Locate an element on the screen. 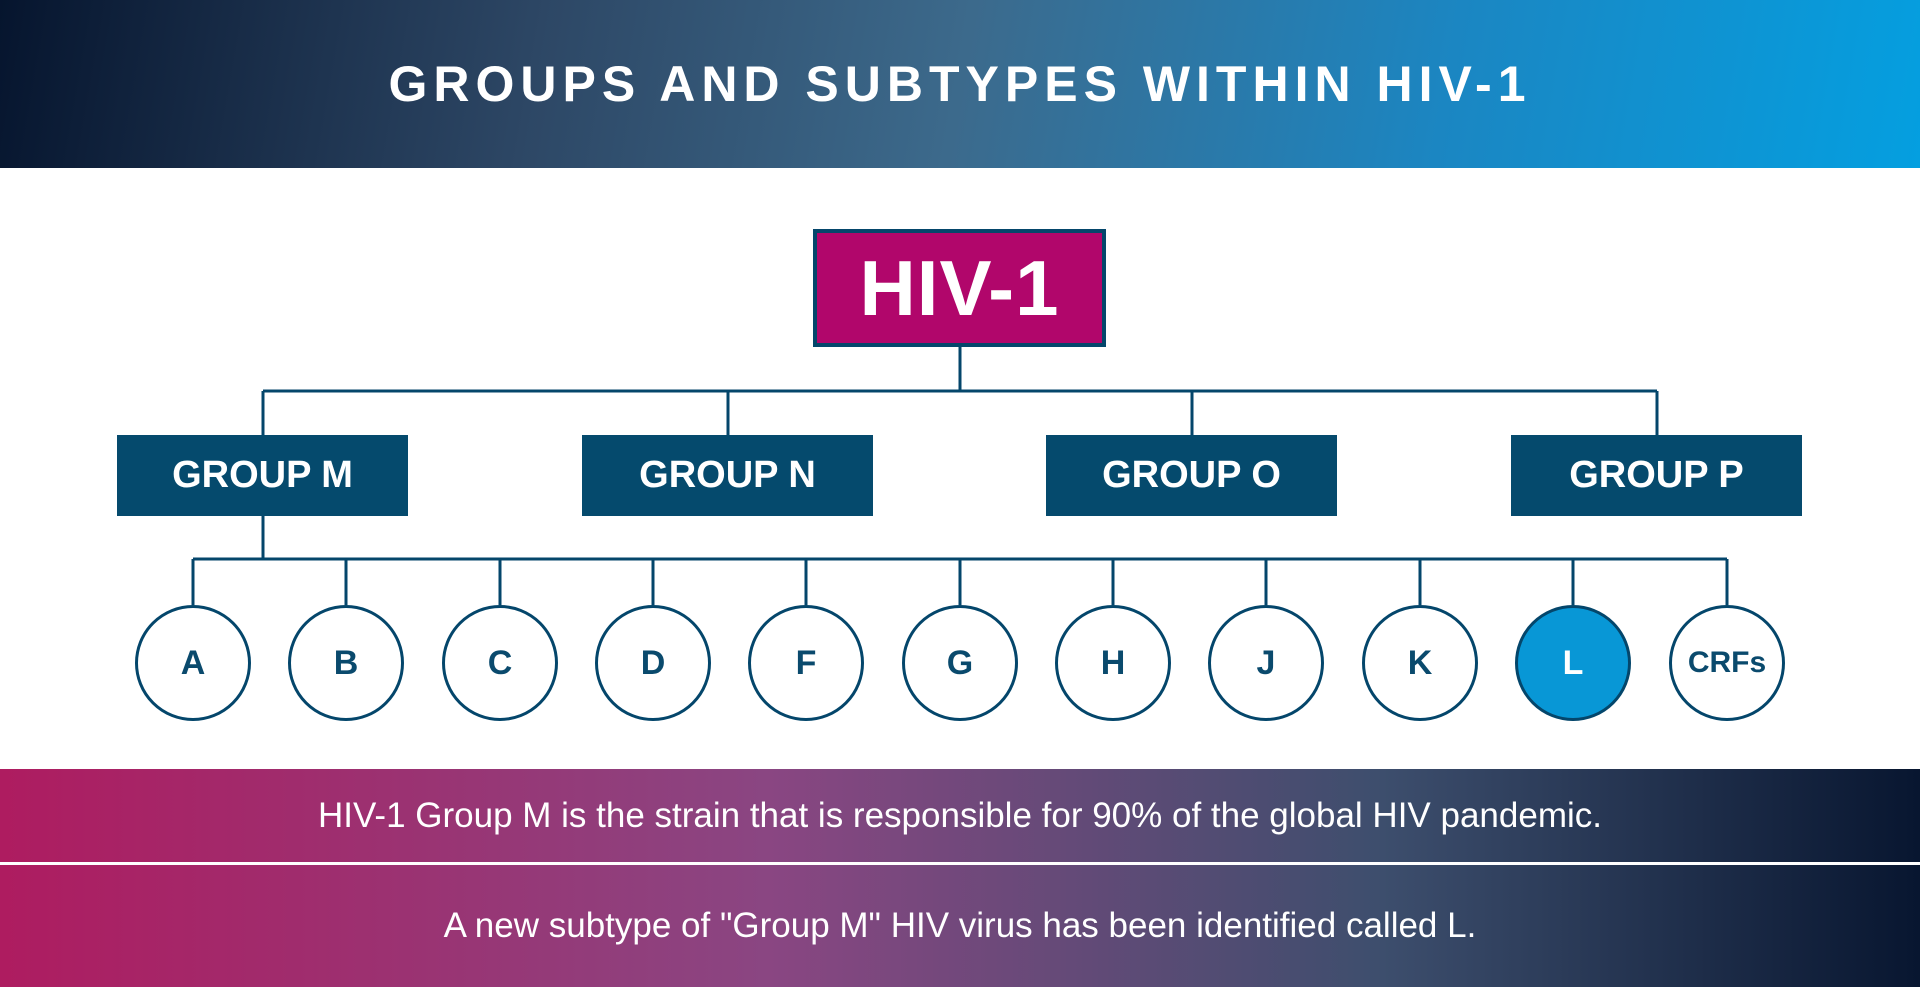 The width and height of the screenshot is (1920, 987). subtype-label: C is located at coordinates (500, 662).